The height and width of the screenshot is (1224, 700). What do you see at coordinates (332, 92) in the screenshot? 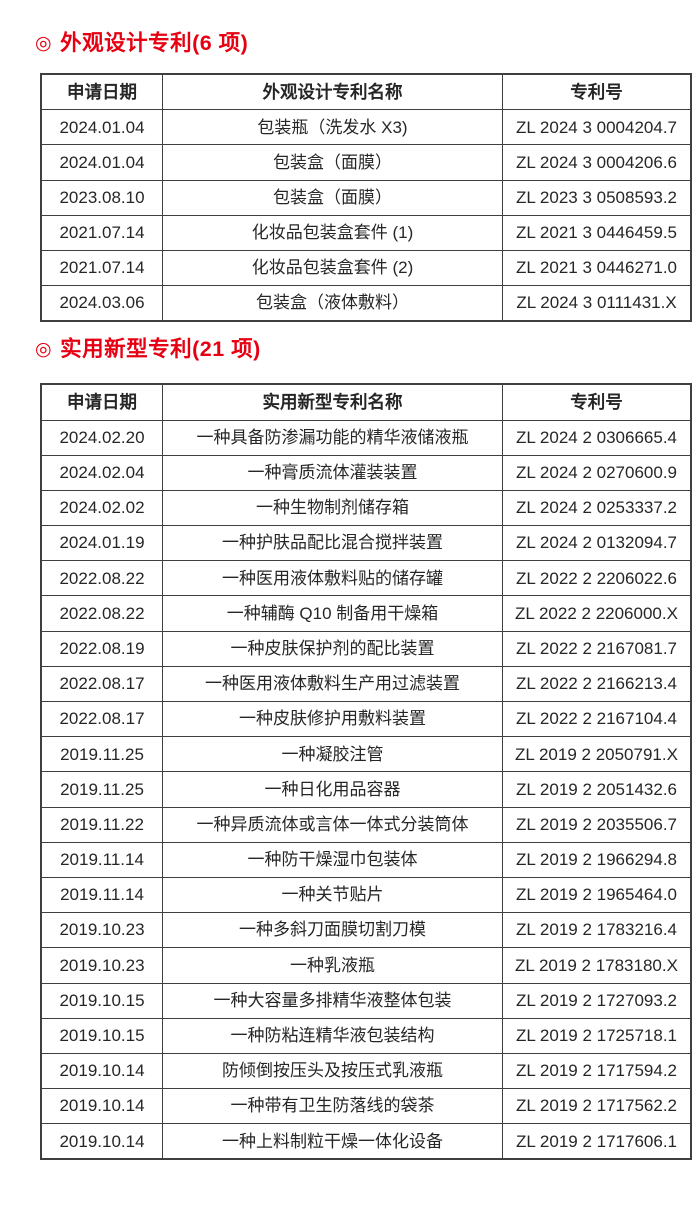
I see `patent-name-header: 外观设计专利名称` at bounding box center [332, 92].